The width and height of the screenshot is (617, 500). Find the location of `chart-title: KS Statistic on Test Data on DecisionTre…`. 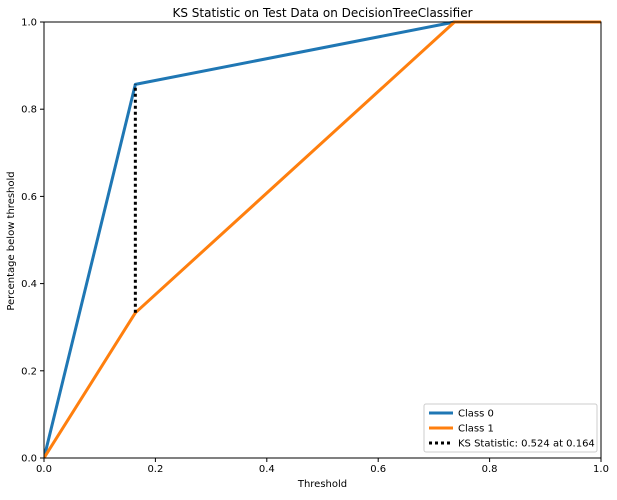

chart-title: KS Statistic on Test Data on DecisionTre… is located at coordinates (322, 13).